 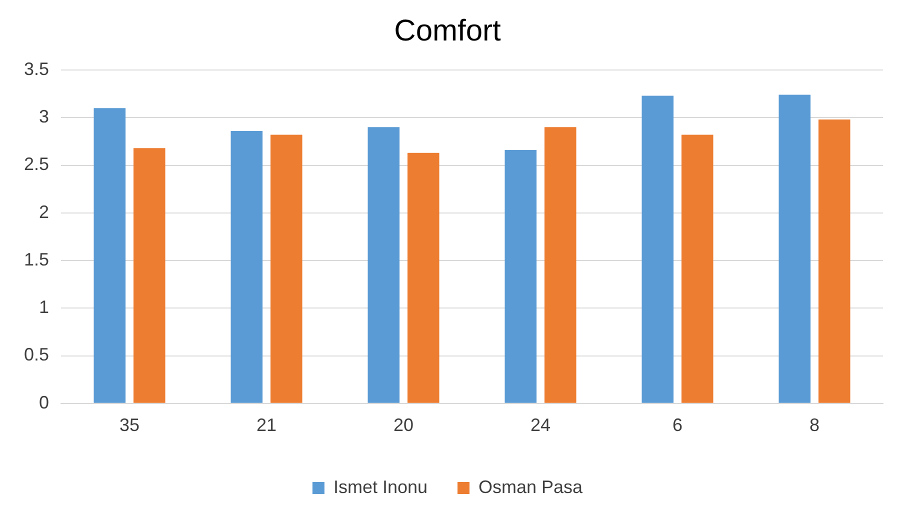 I want to click on x-tick-label: 24, so click(x=540, y=425).